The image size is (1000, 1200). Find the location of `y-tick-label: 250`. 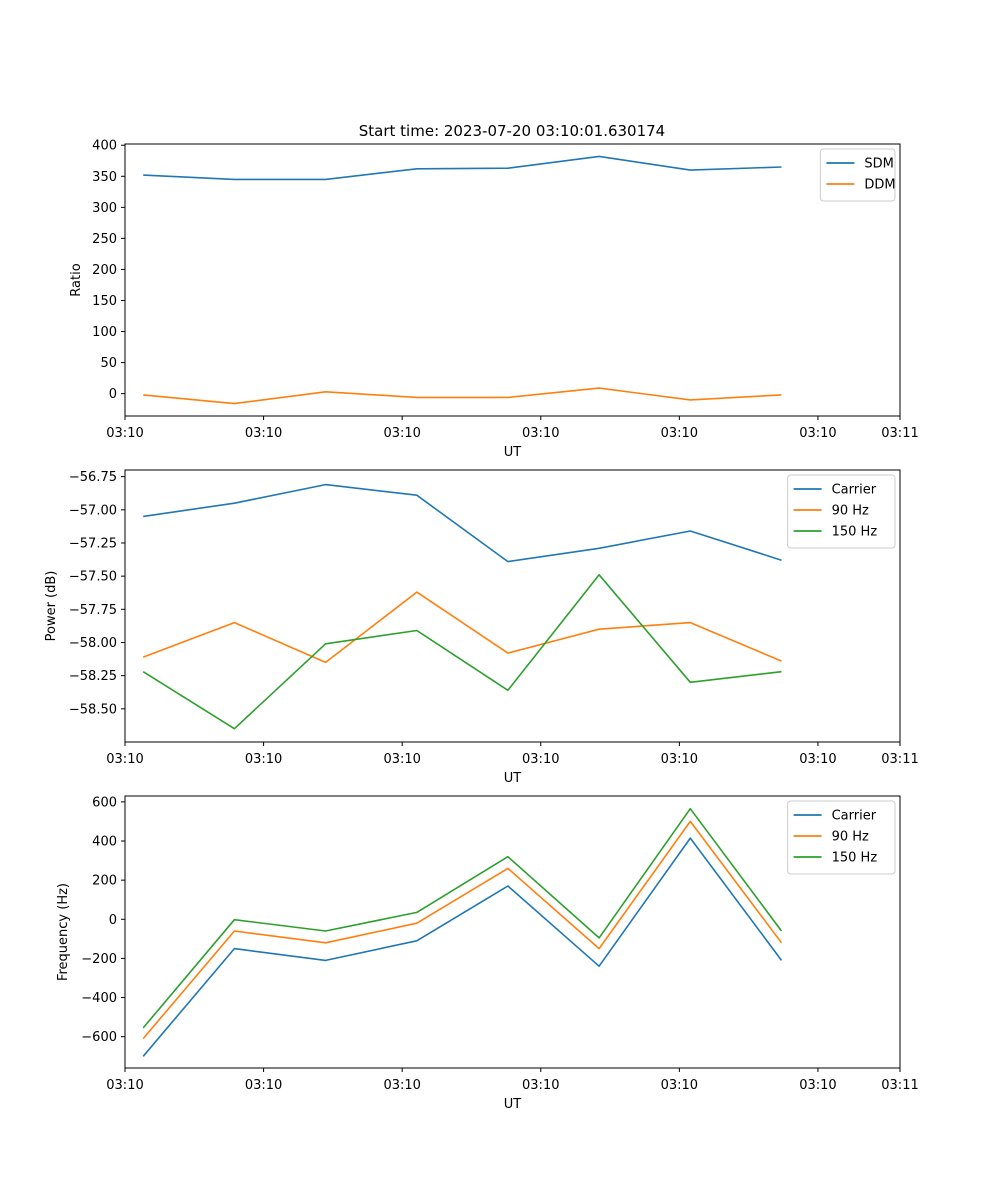

y-tick-label: 250 is located at coordinates (104, 239).